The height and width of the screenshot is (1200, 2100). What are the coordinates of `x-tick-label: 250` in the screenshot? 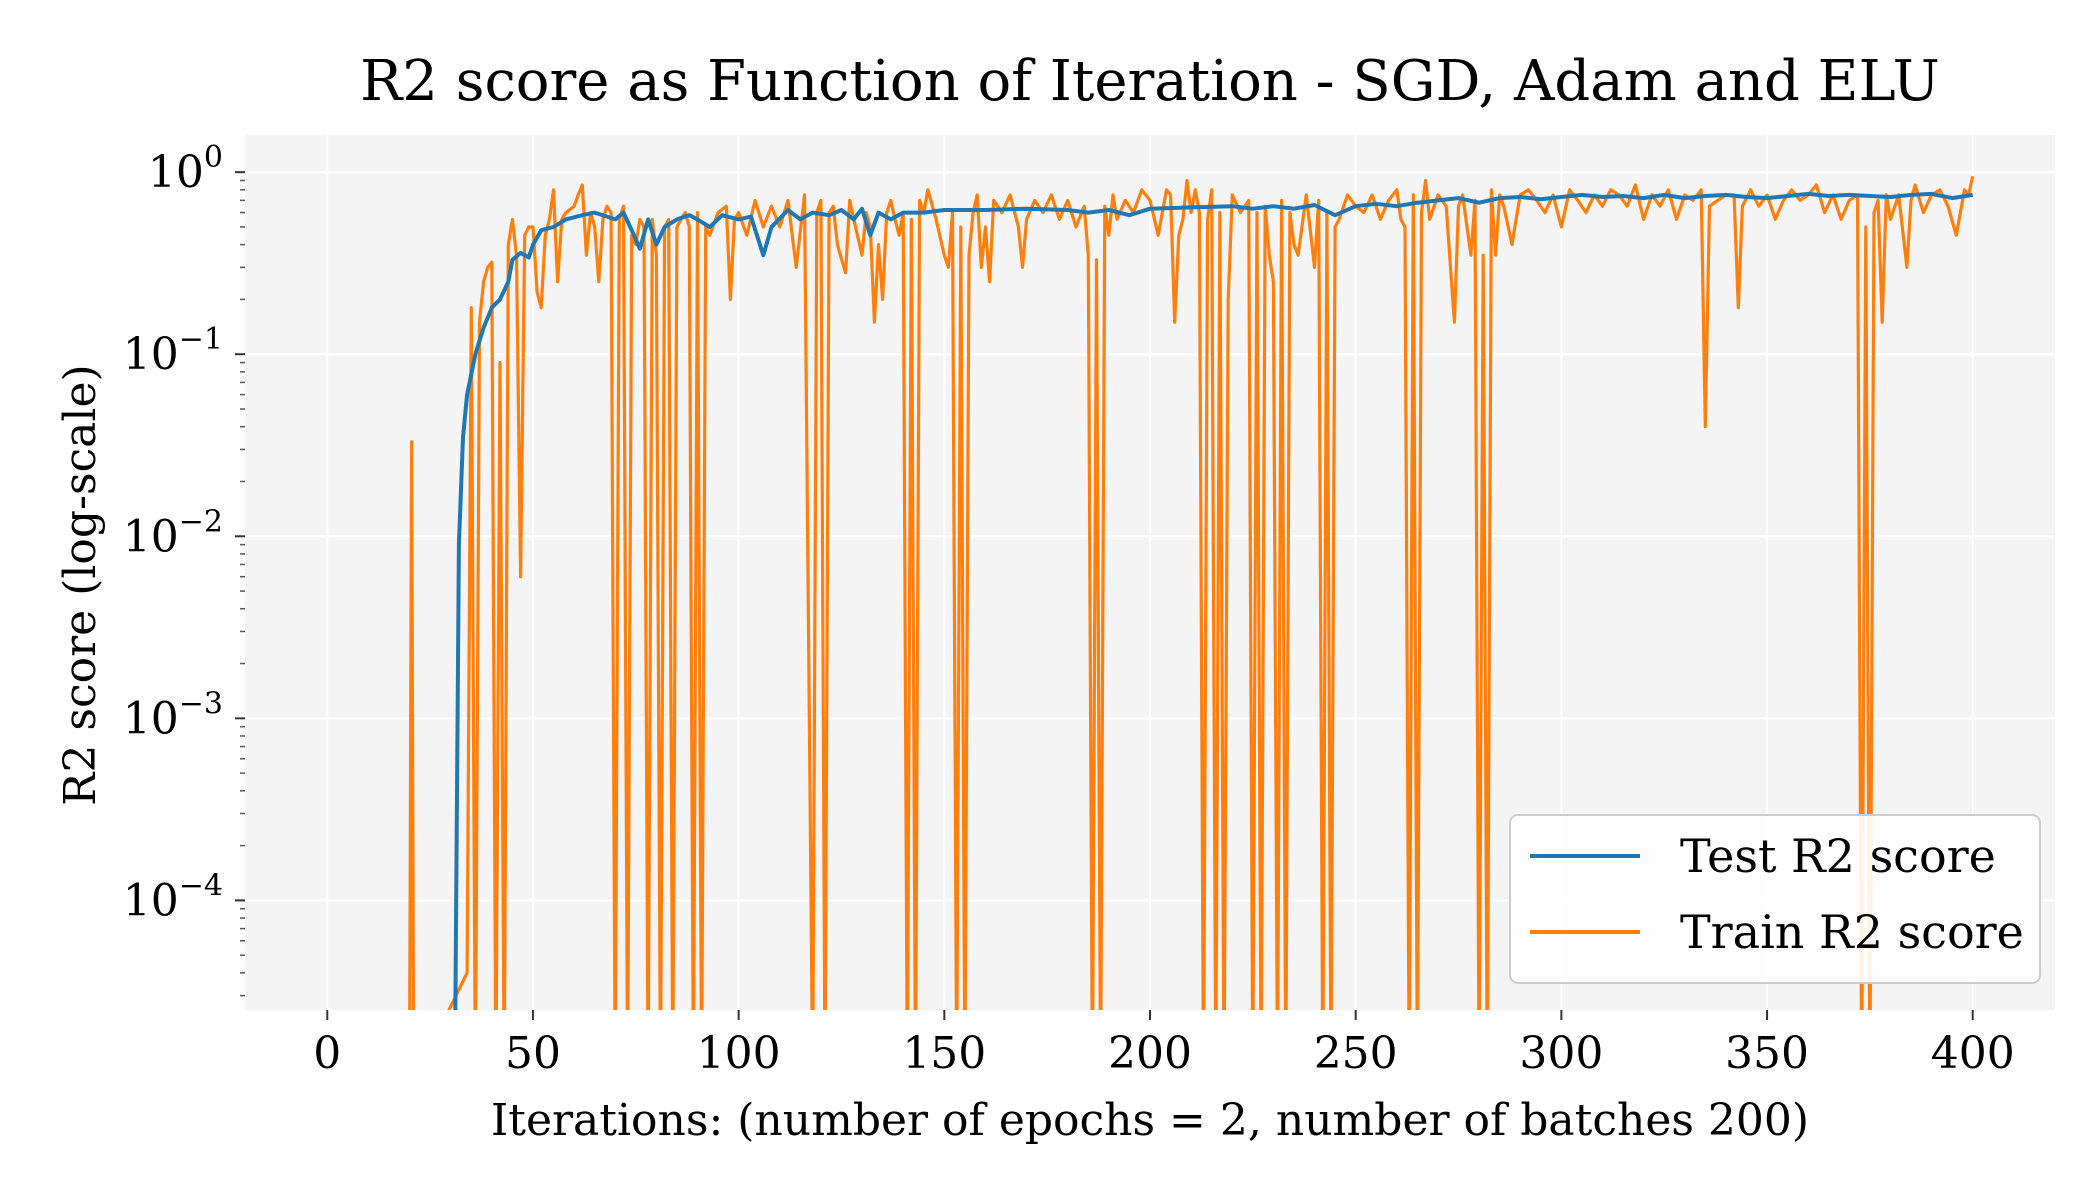 It's located at (1356, 1053).